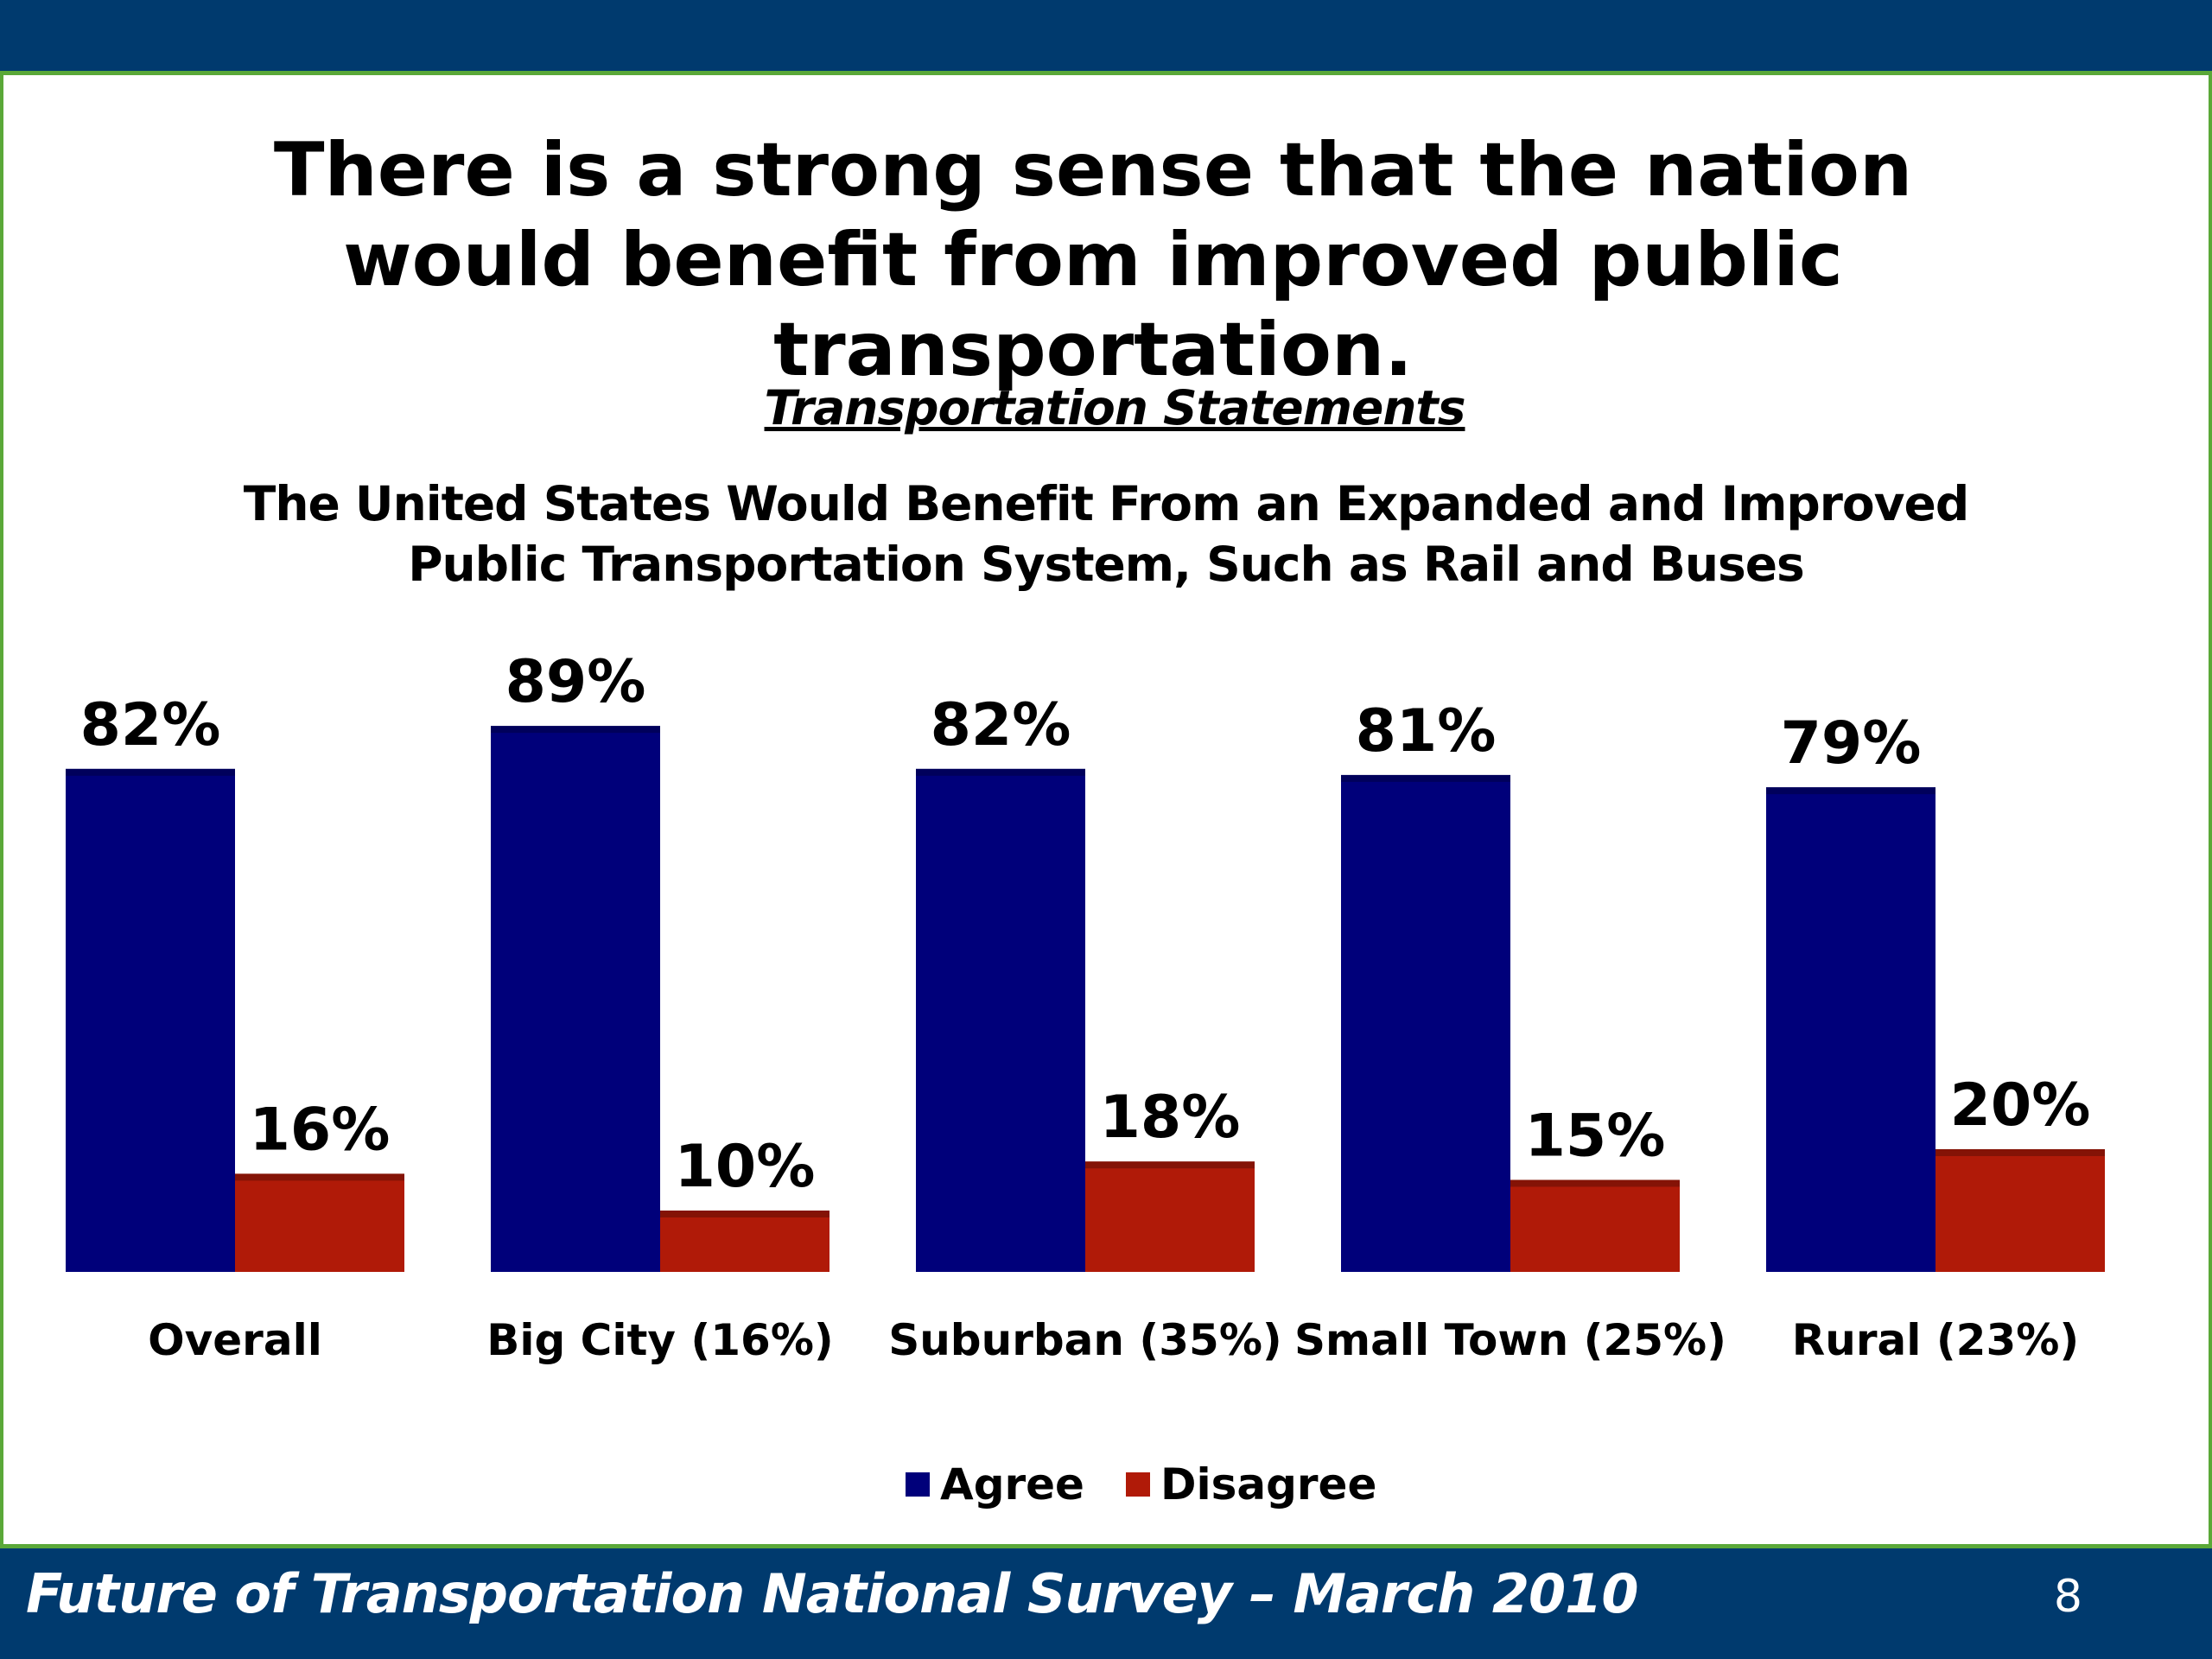 This screenshot has height=1659, width=2212. What do you see at coordinates (2067, 1597) in the screenshot?
I see `page-number: 8` at bounding box center [2067, 1597].